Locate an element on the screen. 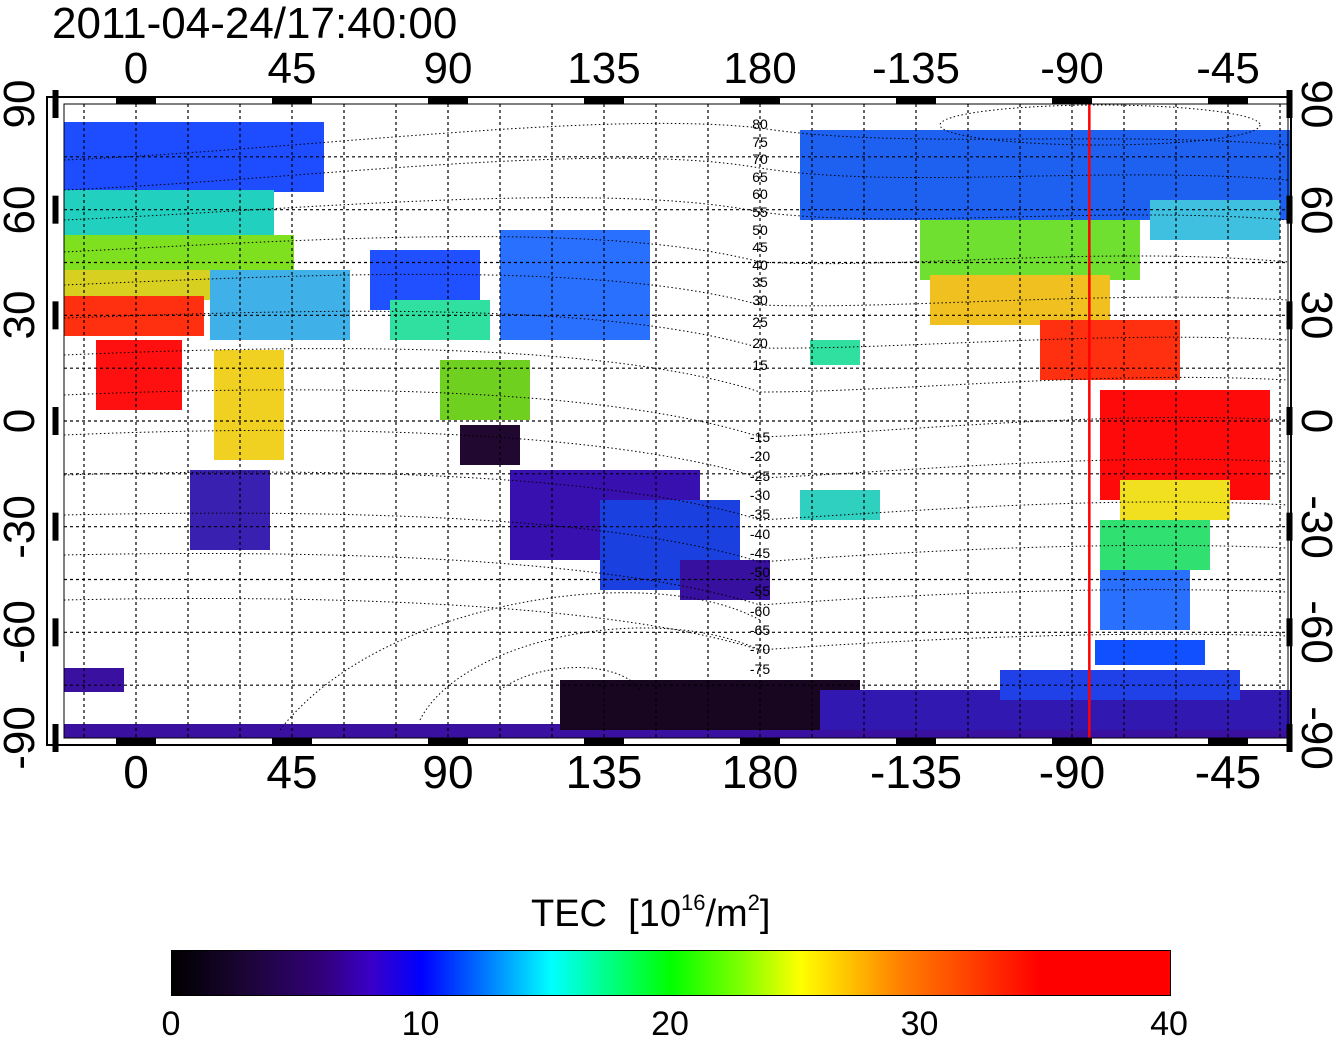  top-longitude-tick: 45 is located at coordinates (292, 68).